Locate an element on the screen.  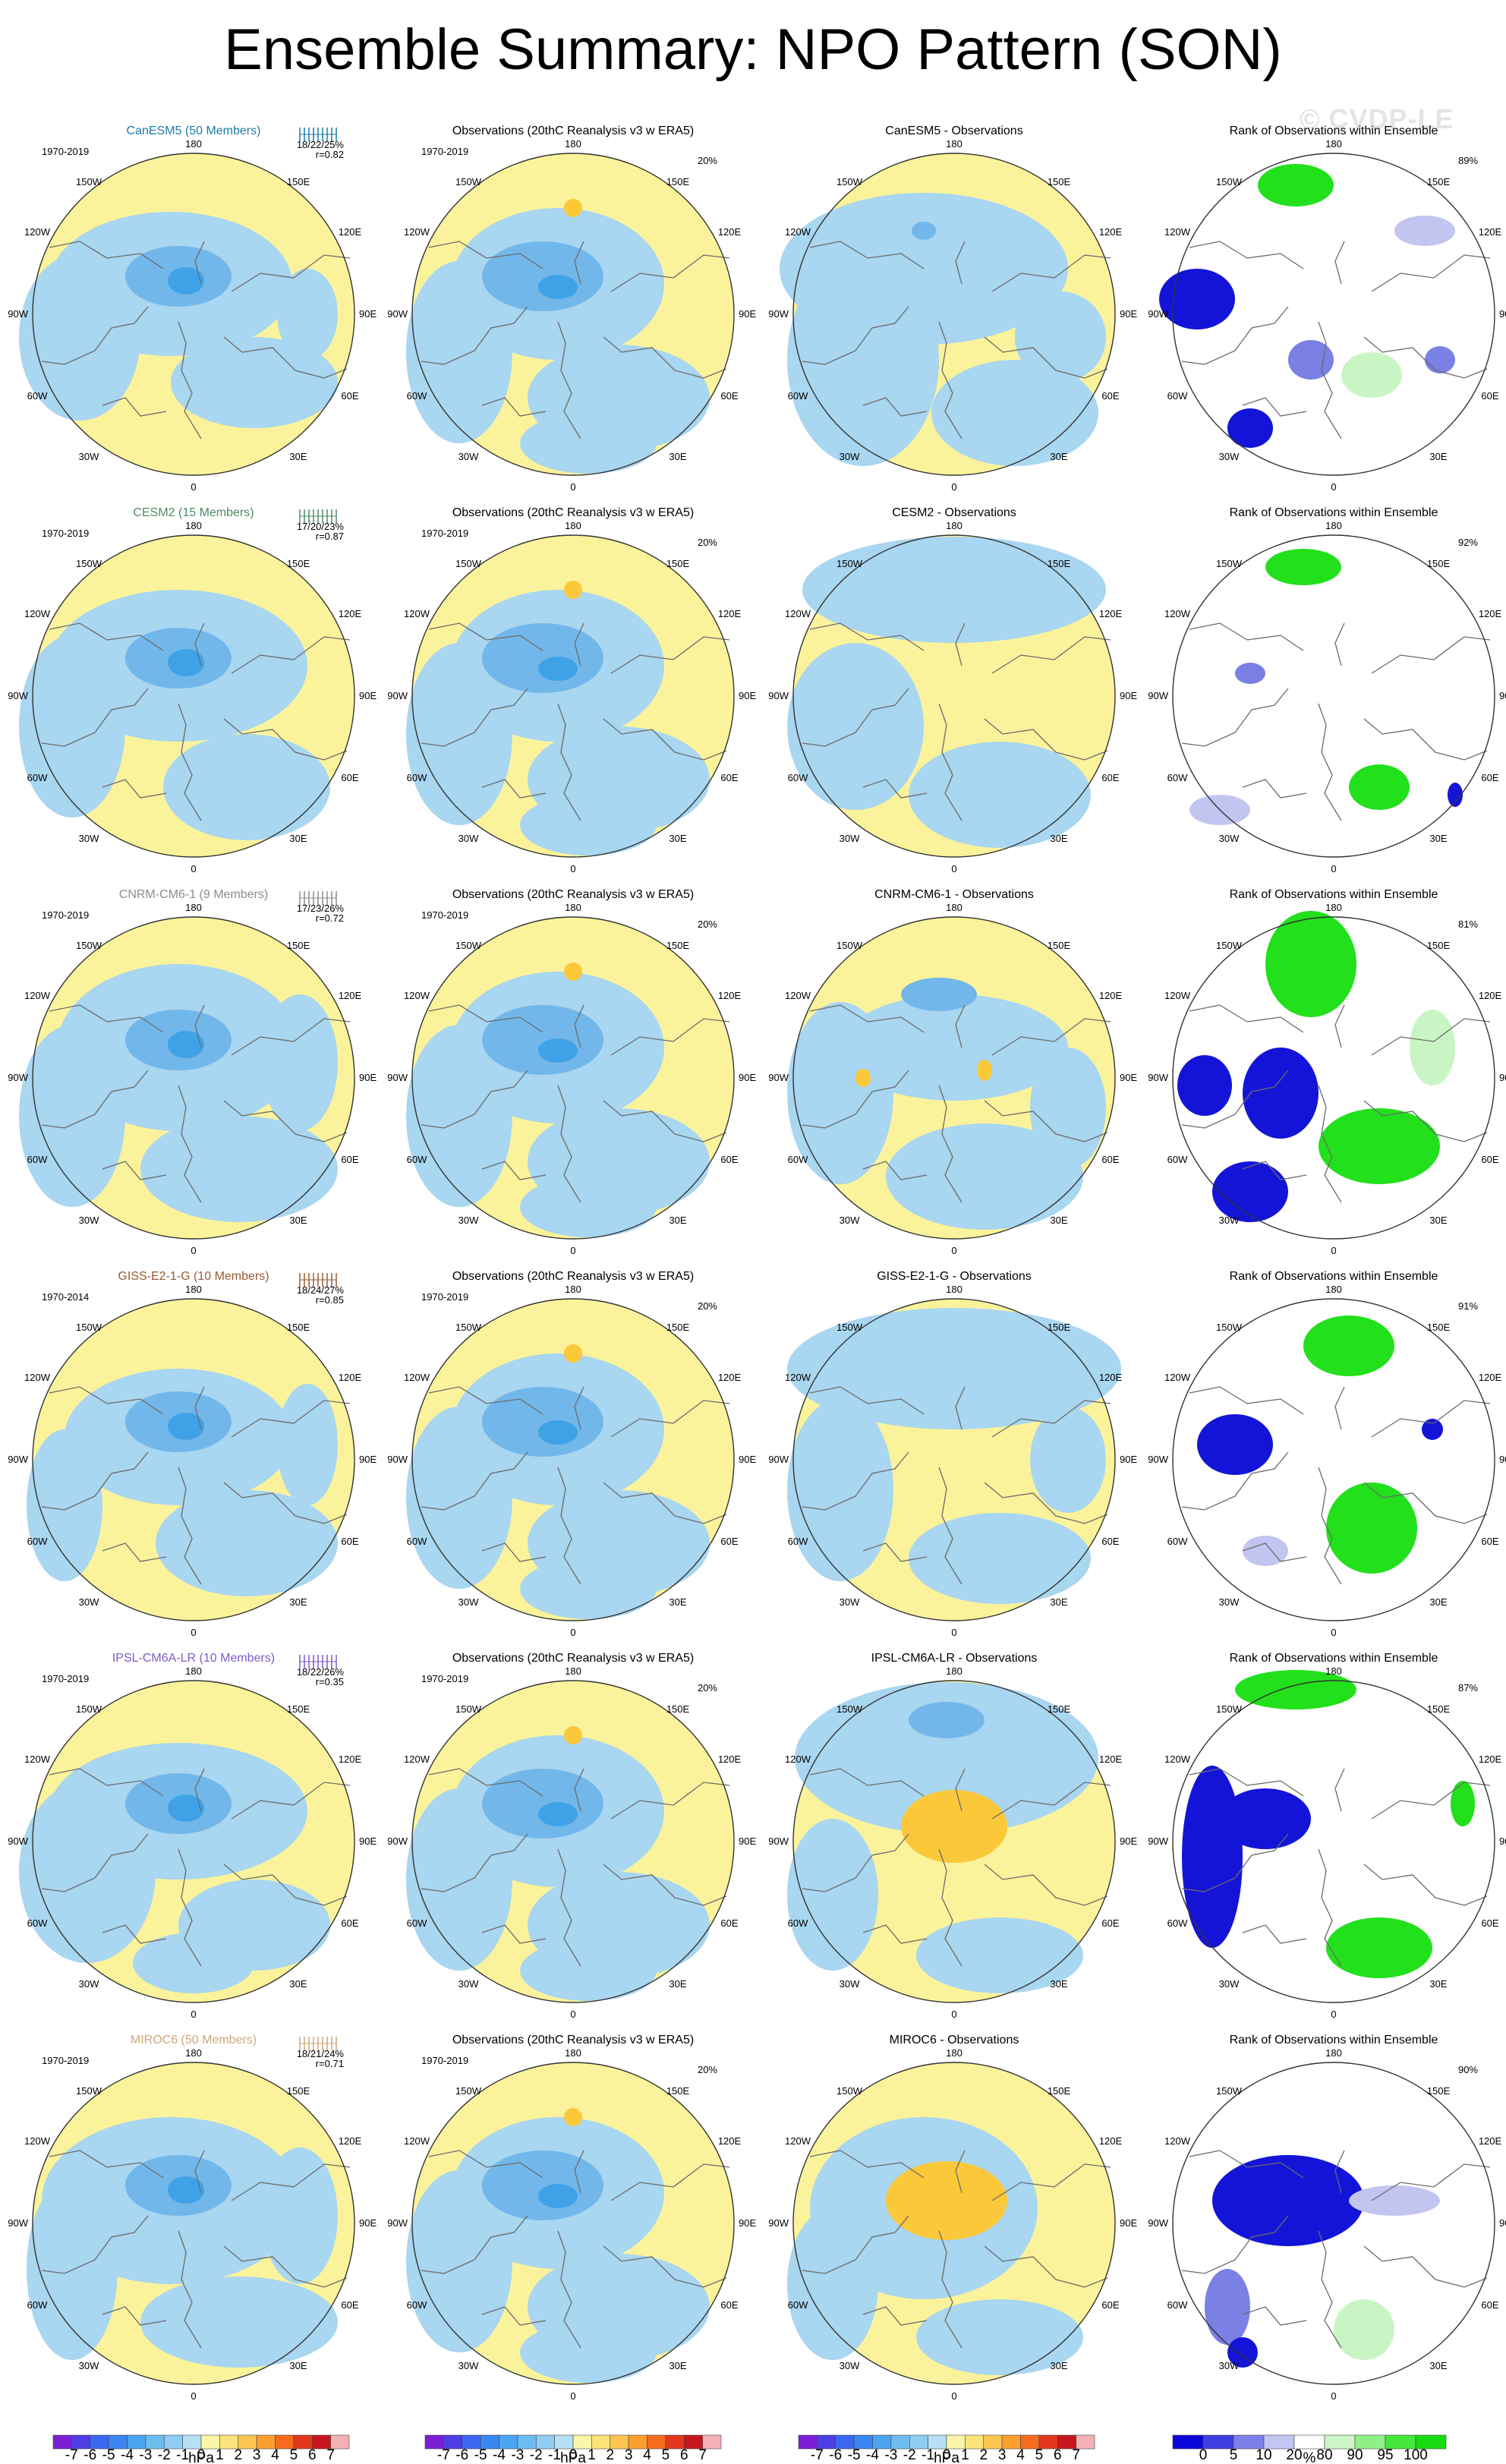
colorbar-label: 0 is located at coordinates (573, 2455).